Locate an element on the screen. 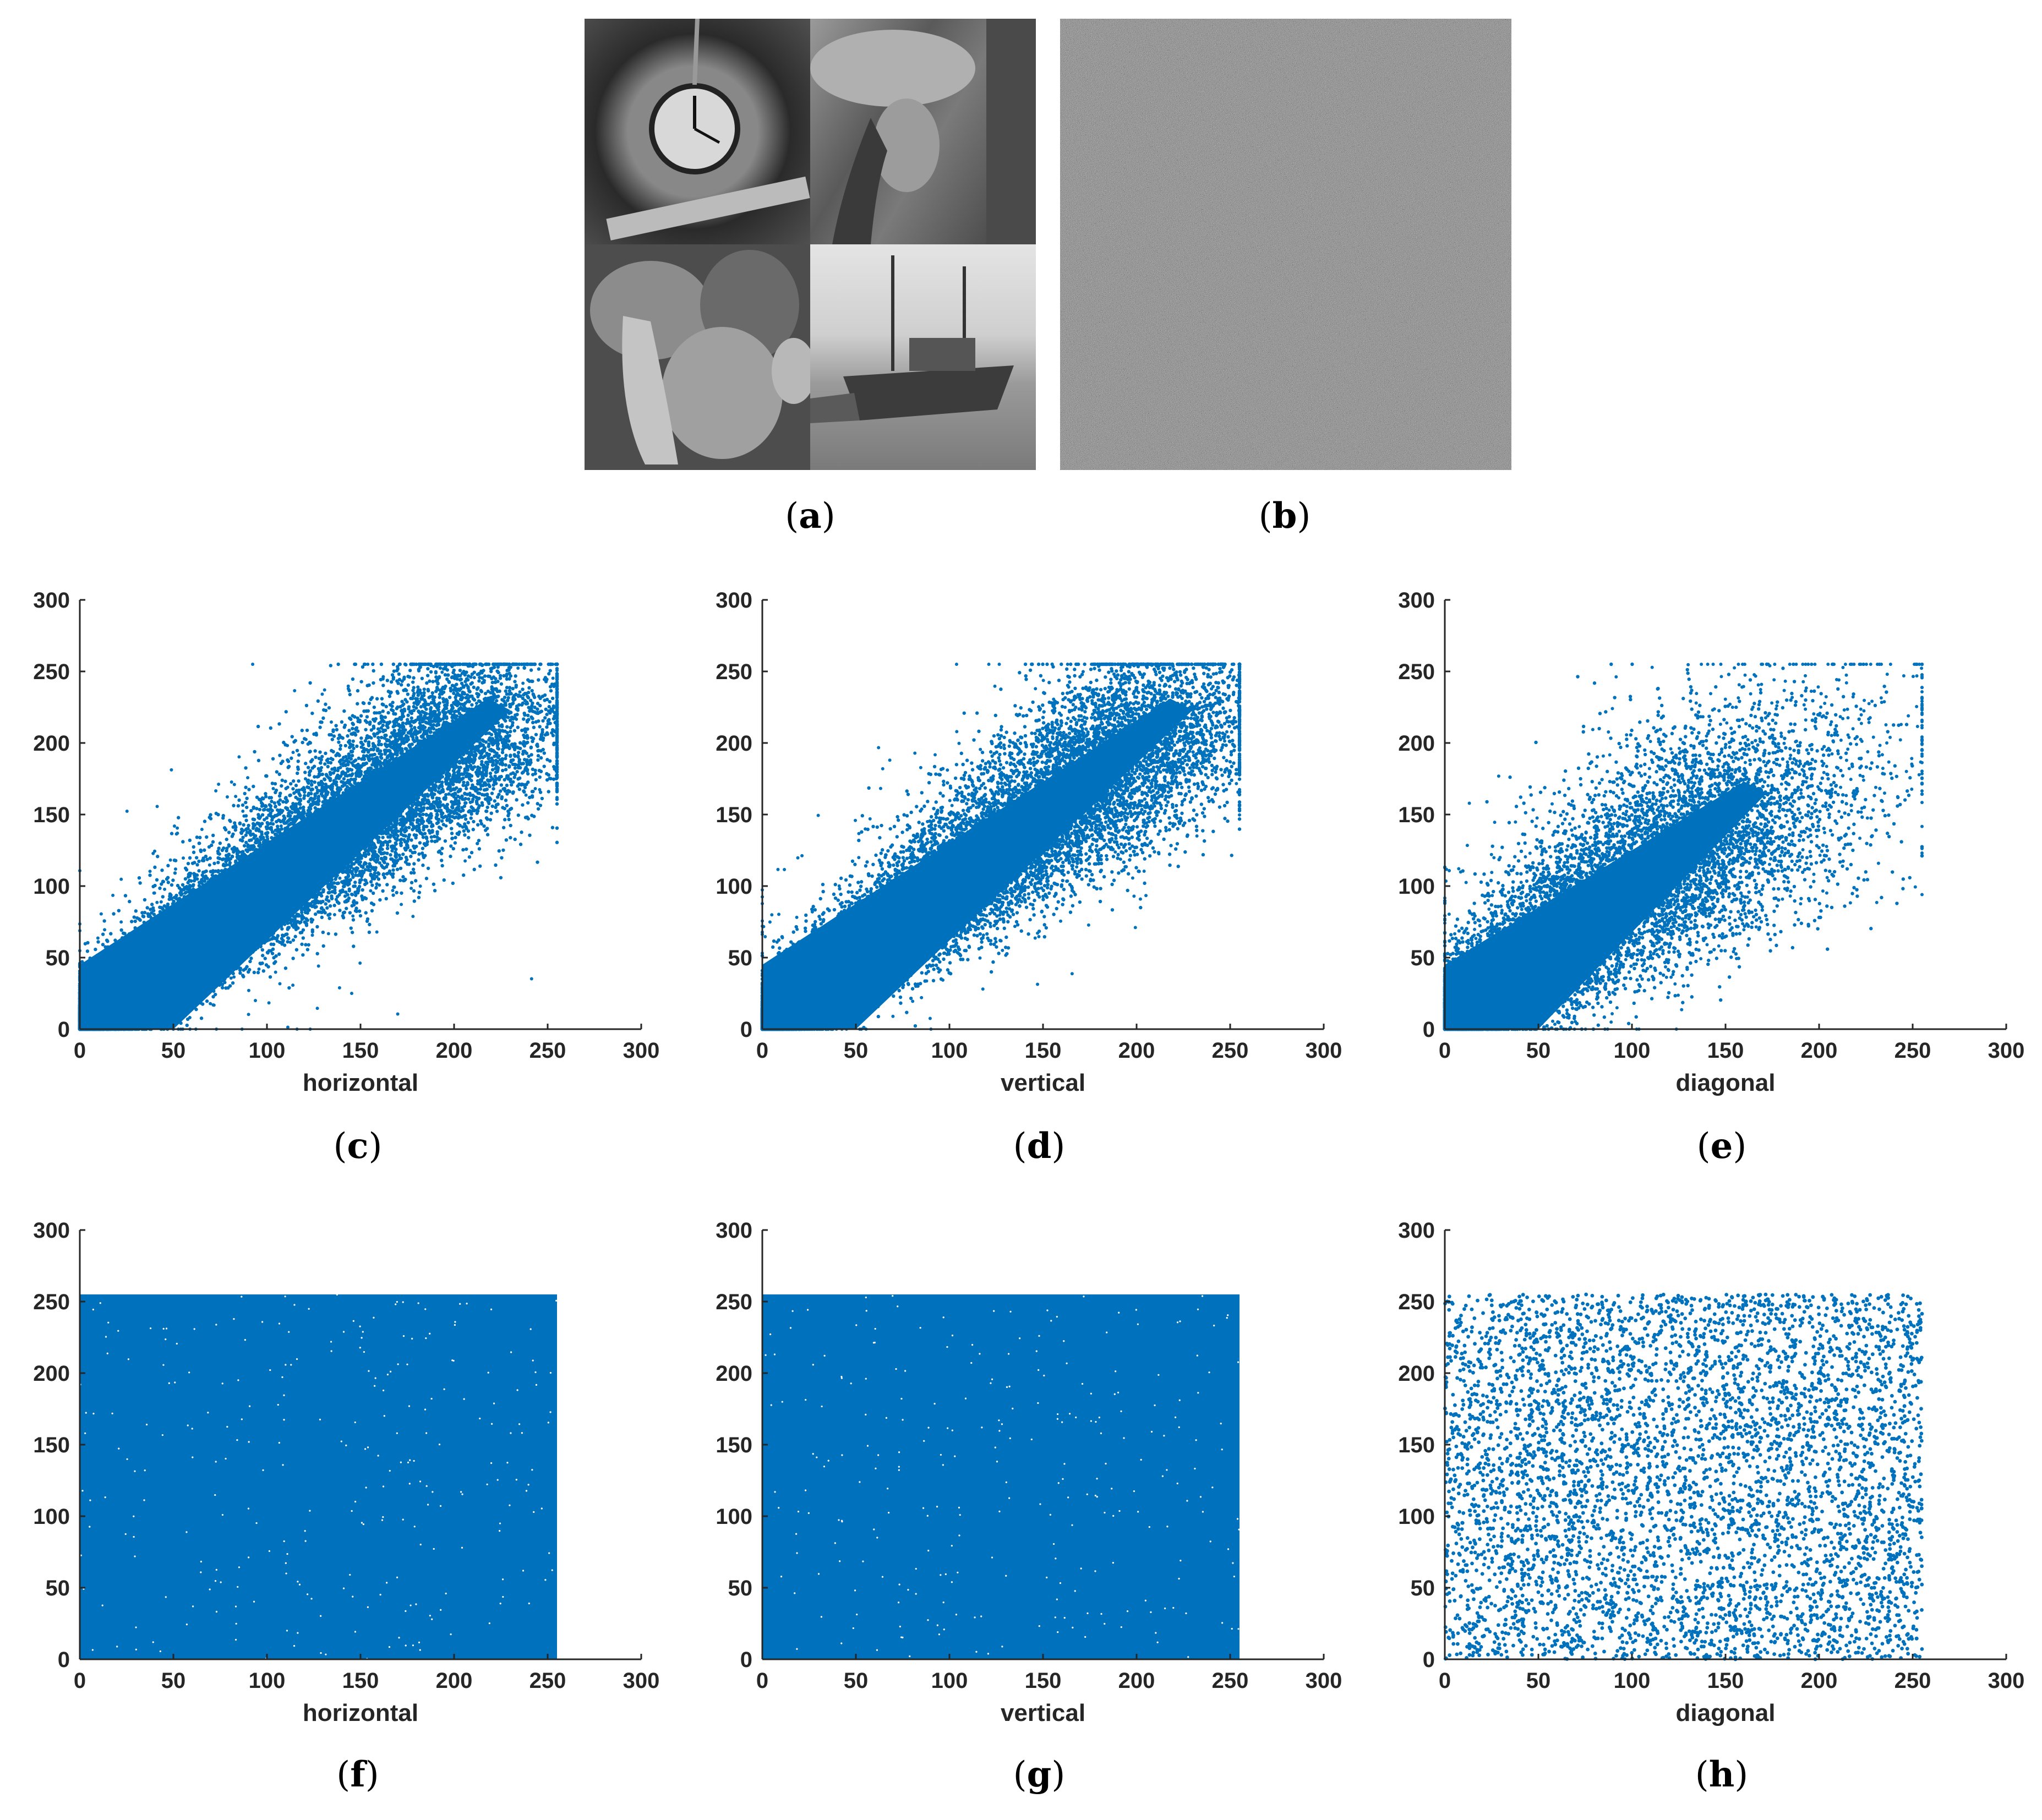  image-panel-b is located at coordinates (1285, 244).